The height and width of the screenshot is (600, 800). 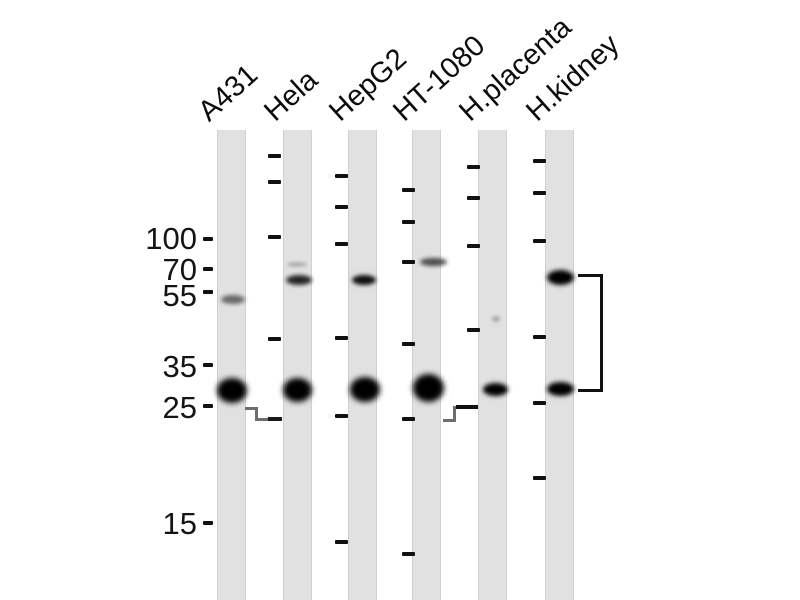 What do you see at coordinates (590, 275) in the screenshot?
I see `bracket-top-arm` at bounding box center [590, 275].